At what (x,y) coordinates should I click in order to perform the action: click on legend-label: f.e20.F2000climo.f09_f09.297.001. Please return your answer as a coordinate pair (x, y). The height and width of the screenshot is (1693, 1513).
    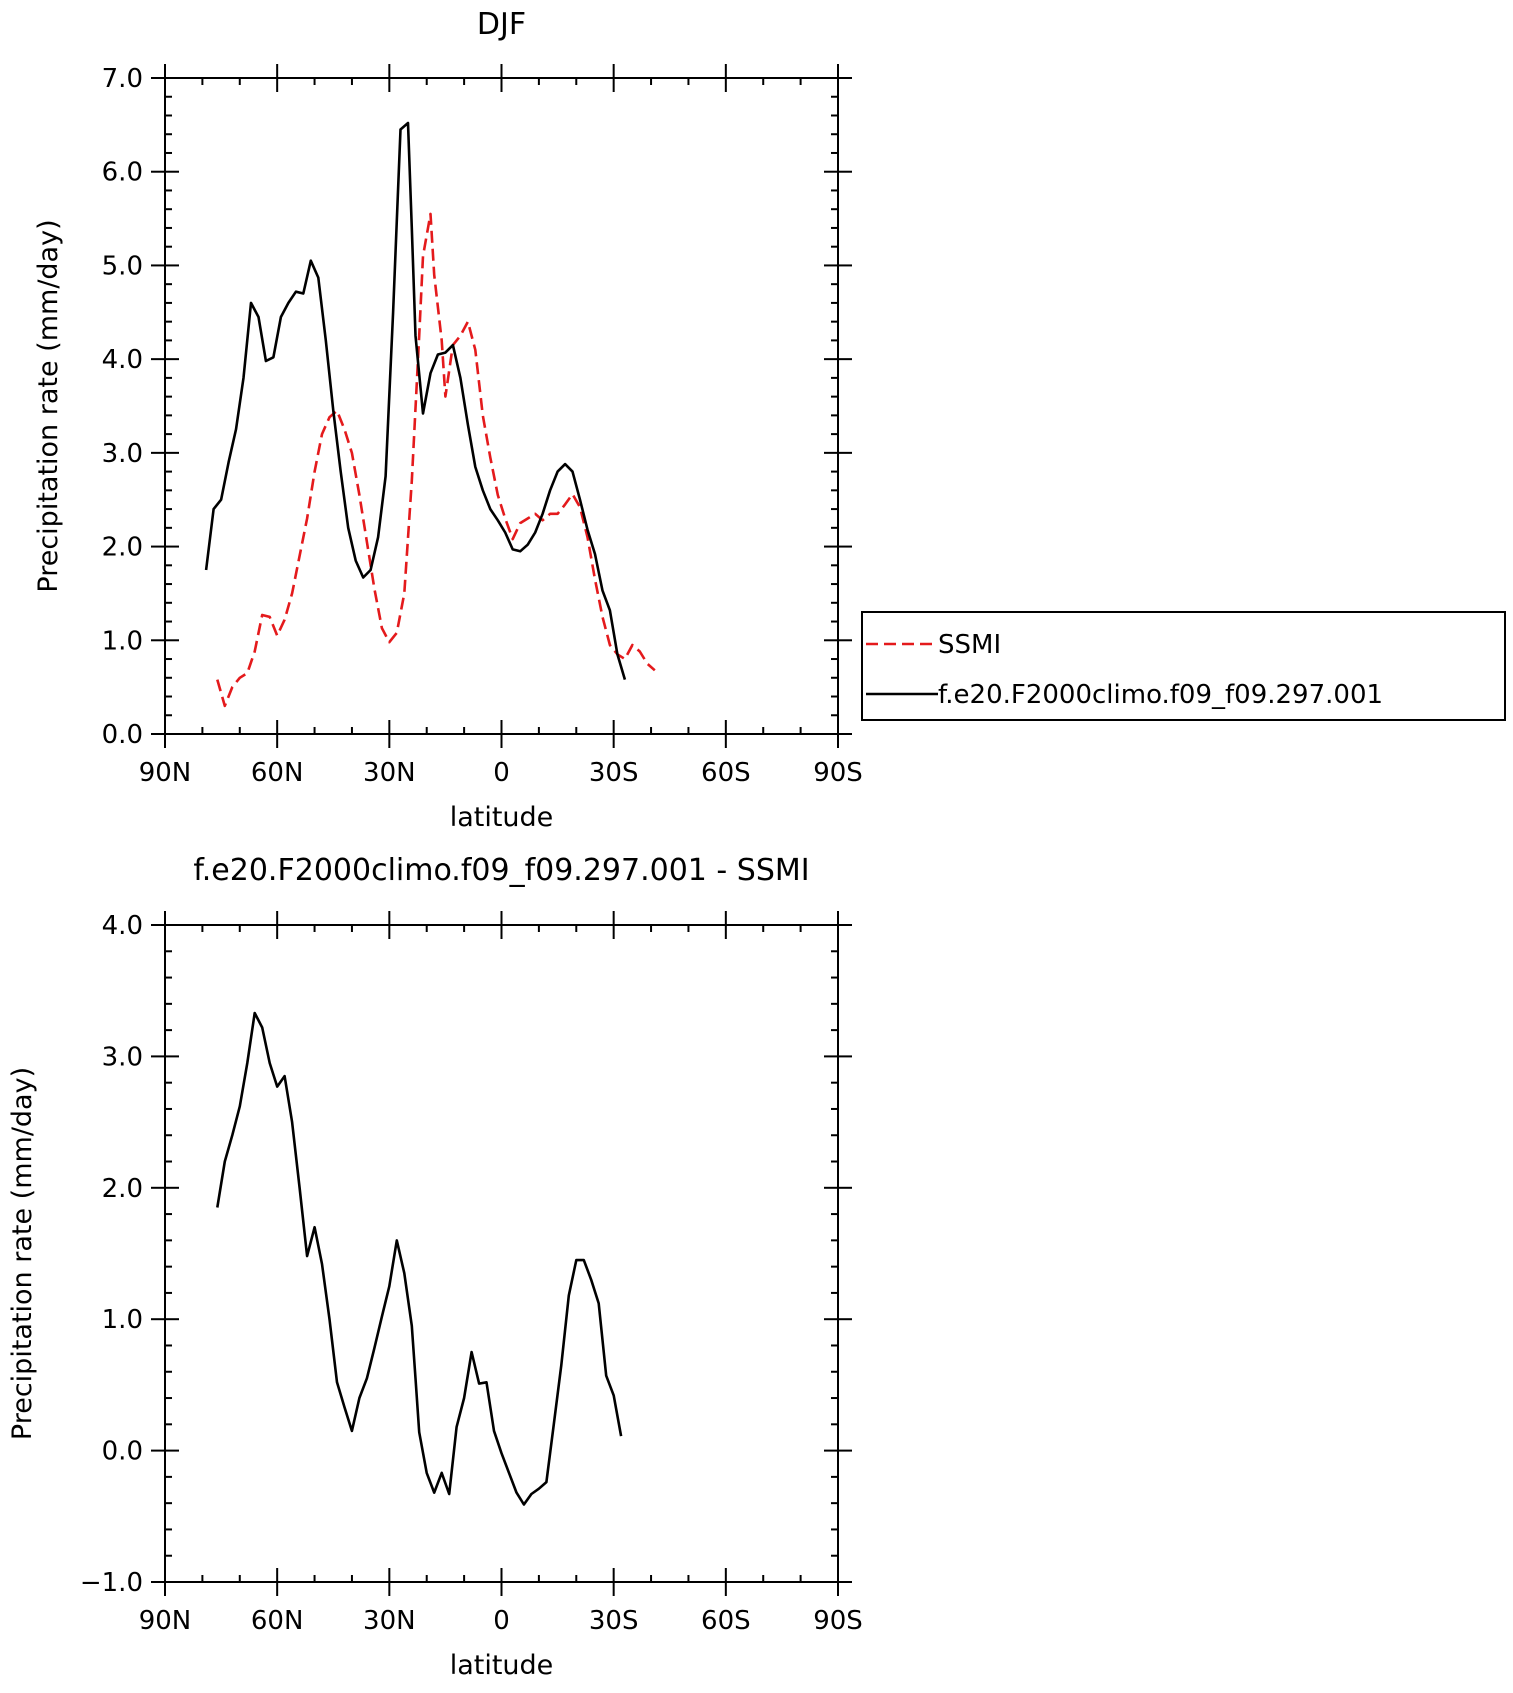
    Looking at the image, I should click on (1160, 695).